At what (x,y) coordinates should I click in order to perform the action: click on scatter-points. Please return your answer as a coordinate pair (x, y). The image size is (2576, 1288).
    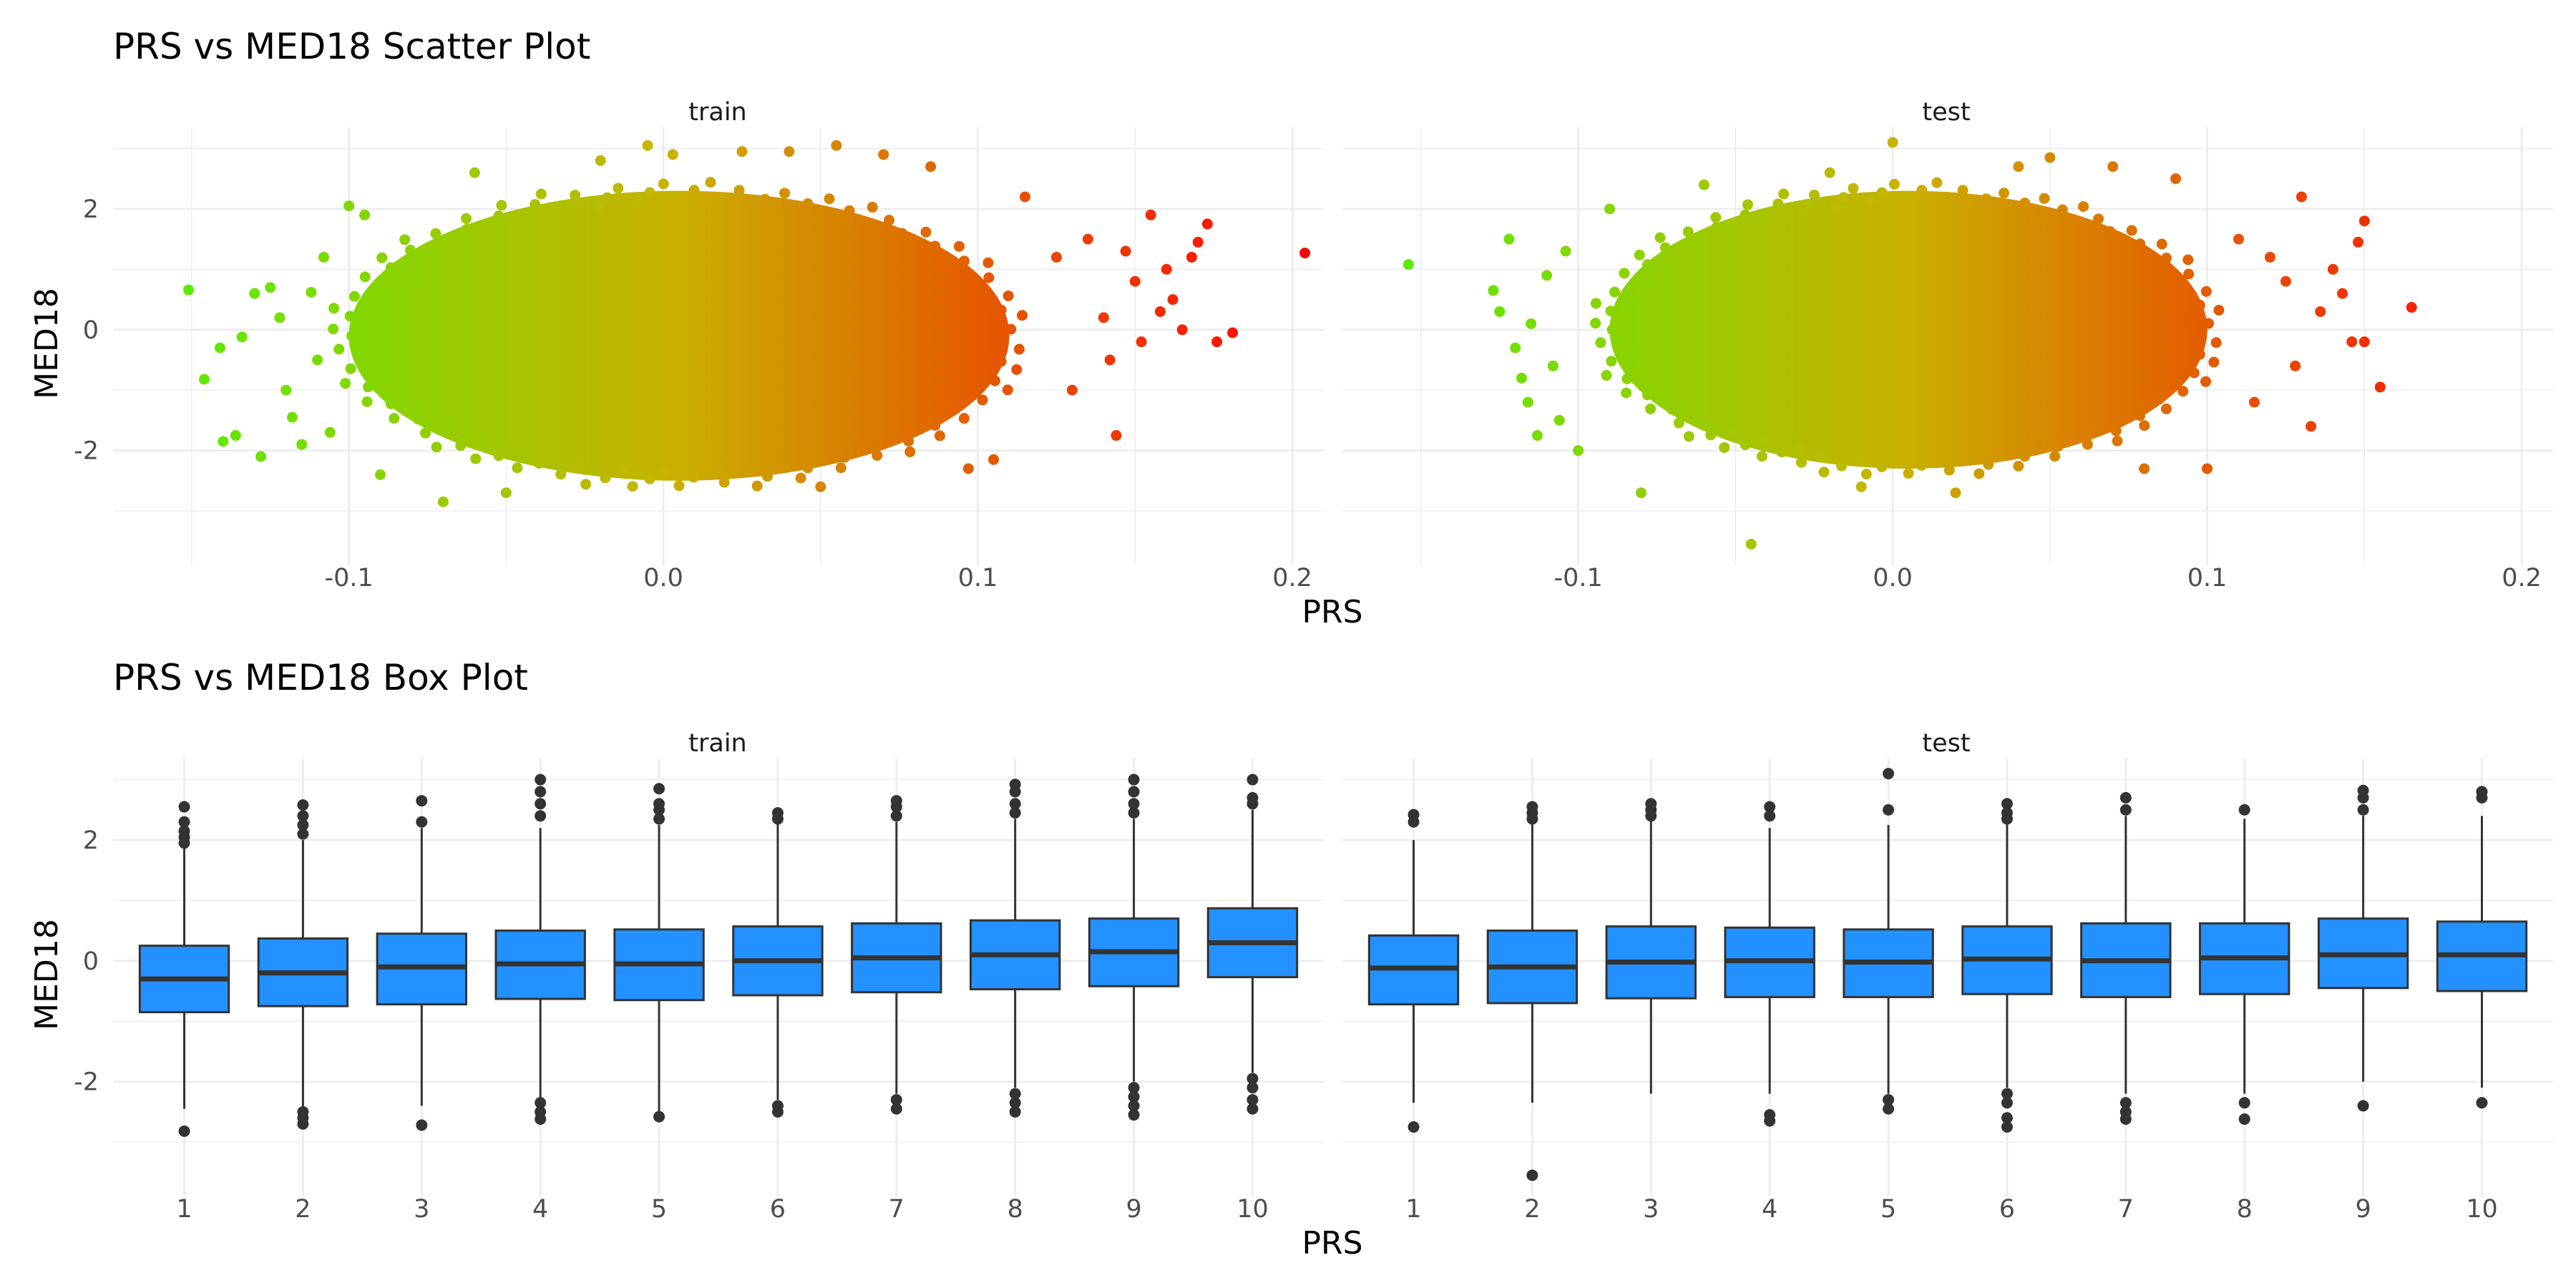
    Looking at the image, I should click on (746, 323).